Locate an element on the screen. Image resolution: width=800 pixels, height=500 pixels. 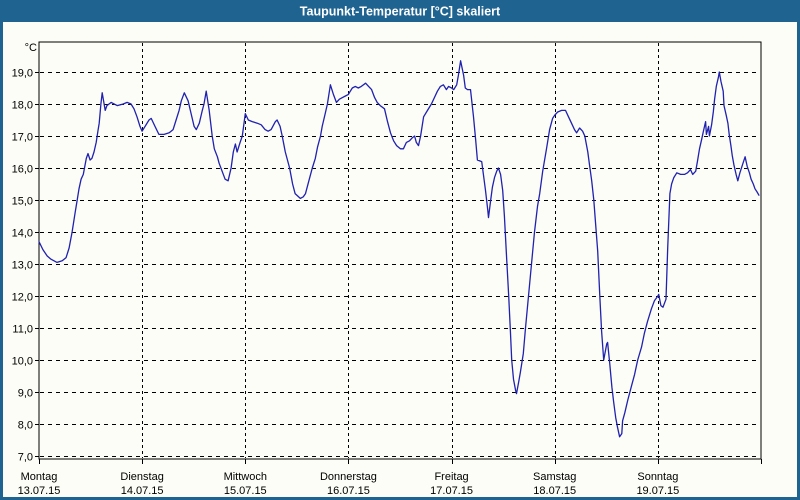
x-day-label: Sonntag is located at coordinates (657, 477).